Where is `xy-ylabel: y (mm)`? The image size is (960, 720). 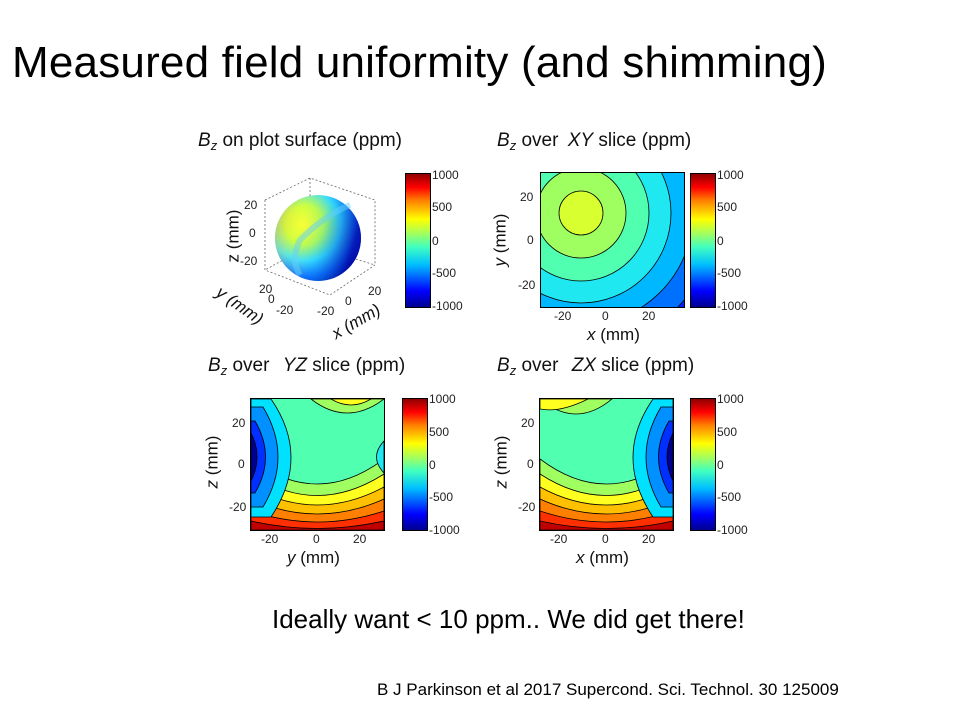
xy-ylabel: y (mm) is located at coordinates (500, 240).